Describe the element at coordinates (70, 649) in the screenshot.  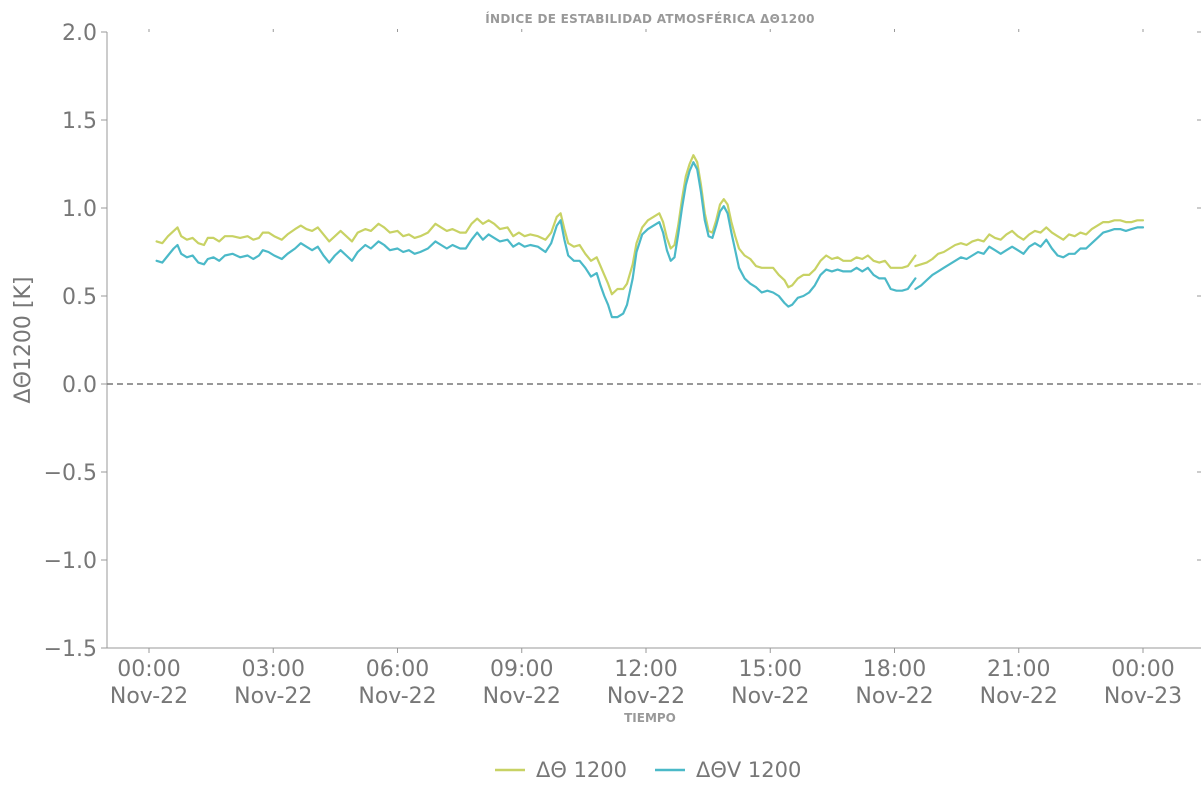
I see `y-tick-label: −1.5` at that location.